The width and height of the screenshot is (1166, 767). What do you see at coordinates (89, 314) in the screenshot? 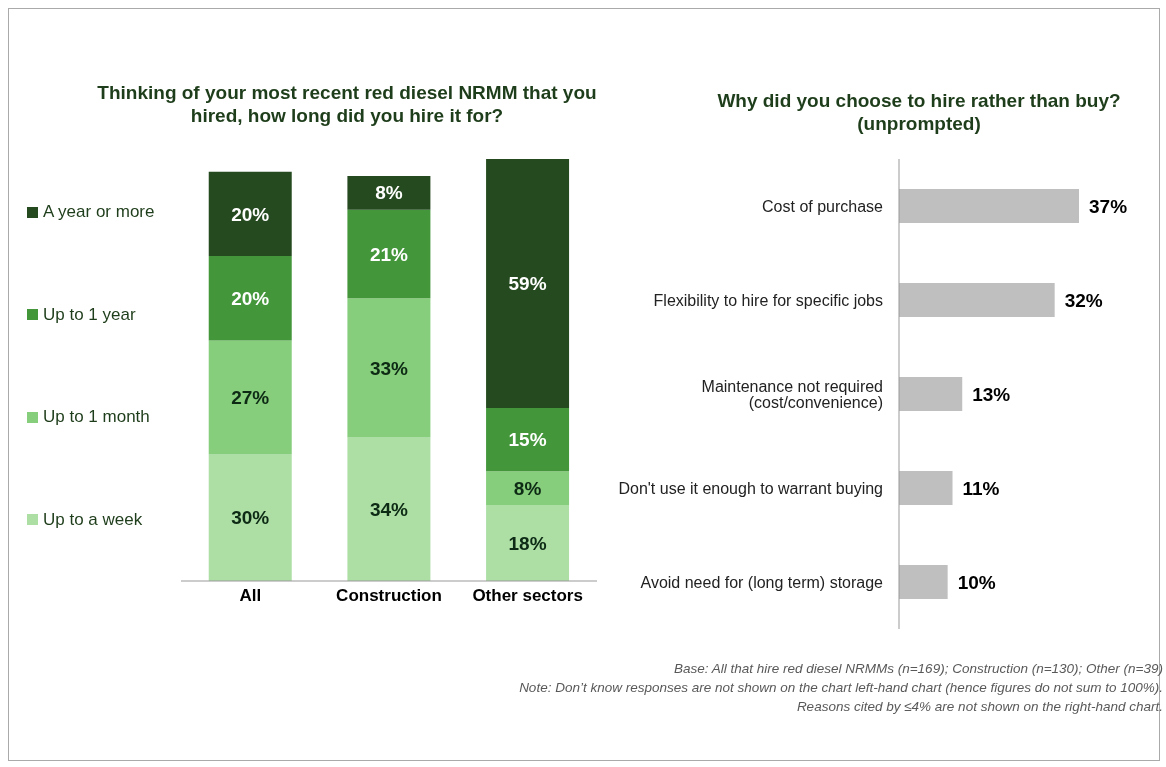
I see `legend-label: Up to 1 year` at bounding box center [89, 314].